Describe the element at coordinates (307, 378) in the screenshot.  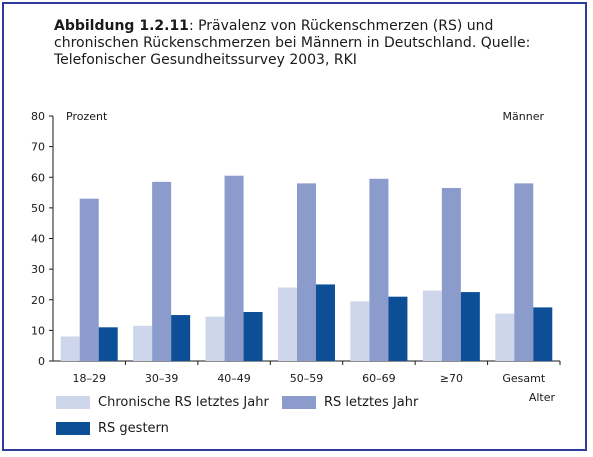
I see `x-tick-label: 50–59` at that location.